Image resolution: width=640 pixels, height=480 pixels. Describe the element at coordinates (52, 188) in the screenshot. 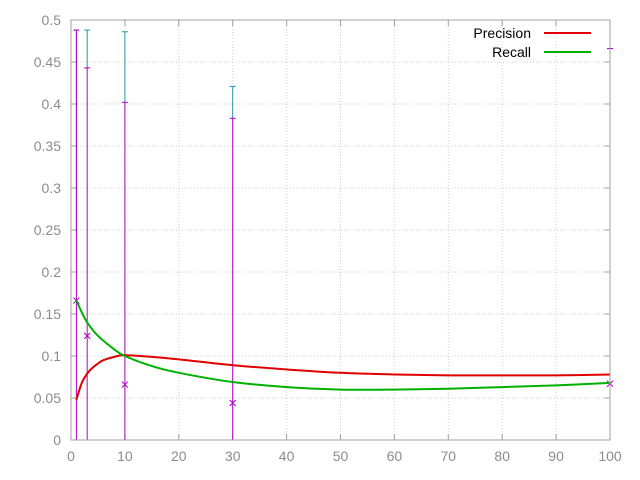

I see `y-tick-label: 0.3` at that location.